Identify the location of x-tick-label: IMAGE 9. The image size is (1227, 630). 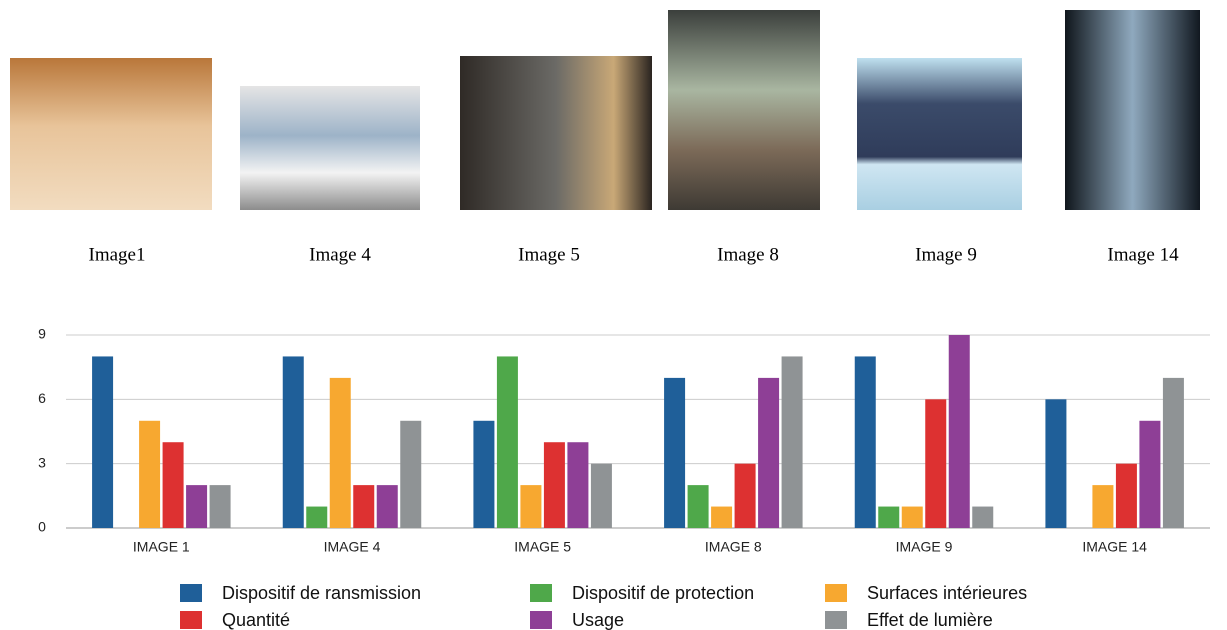
(924, 547).